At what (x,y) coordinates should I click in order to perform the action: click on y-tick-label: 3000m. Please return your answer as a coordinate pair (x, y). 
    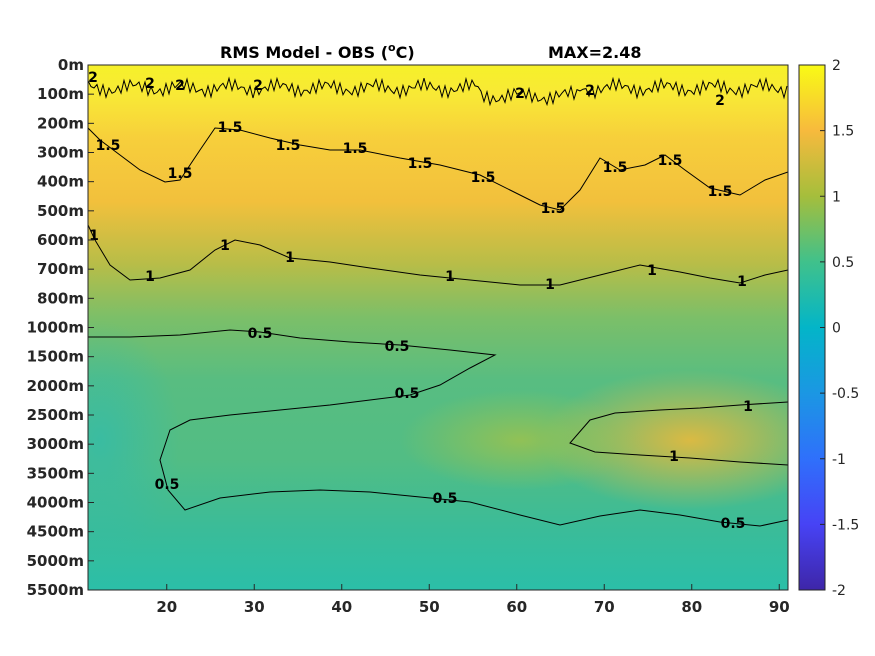
    Looking at the image, I should click on (55, 444).